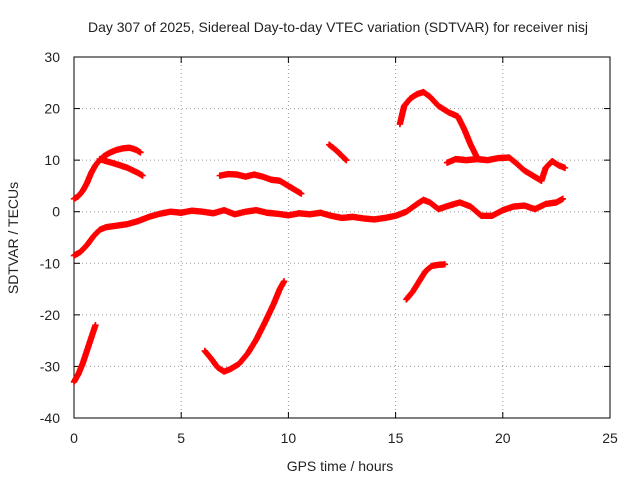 This screenshot has height=480, width=640. What do you see at coordinates (337, 152) in the screenshot?
I see `series-track-f-short` at bounding box center [337, 152].